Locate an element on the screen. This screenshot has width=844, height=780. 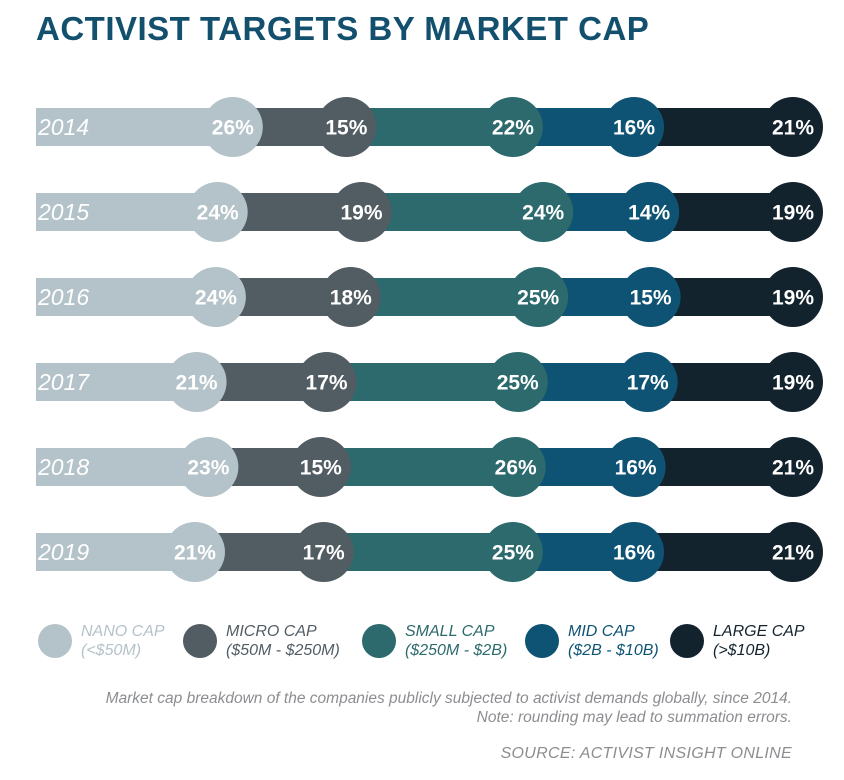
bar-row-2016: 24% 18% 25% 15% 19% 2016 is located at coordinates (429, 297).